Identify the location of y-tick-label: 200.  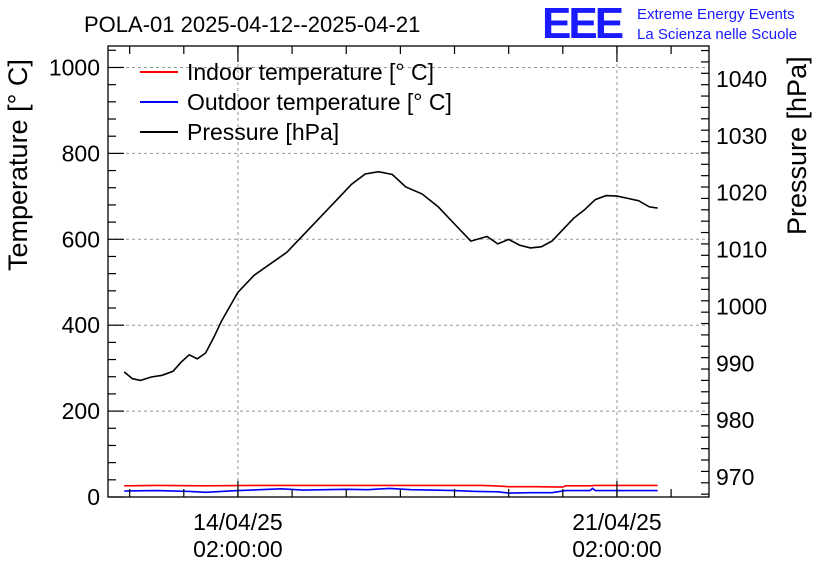
(81, 411).